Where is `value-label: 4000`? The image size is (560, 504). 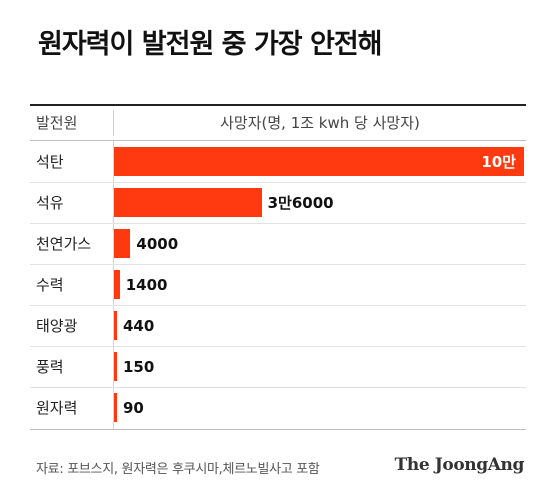
value-label: 4000 is located at coordinates (157, 243).